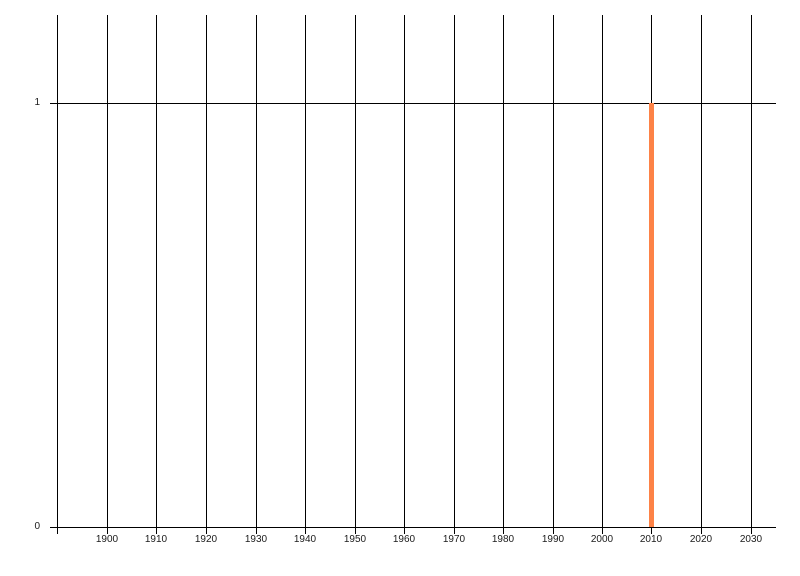 This screenshot has width=800, height=576. What do you see at coordinates (156, 539) in the screenshot?
I see `x-tick-label-1910: 1910` at bounding box center [156, 539].